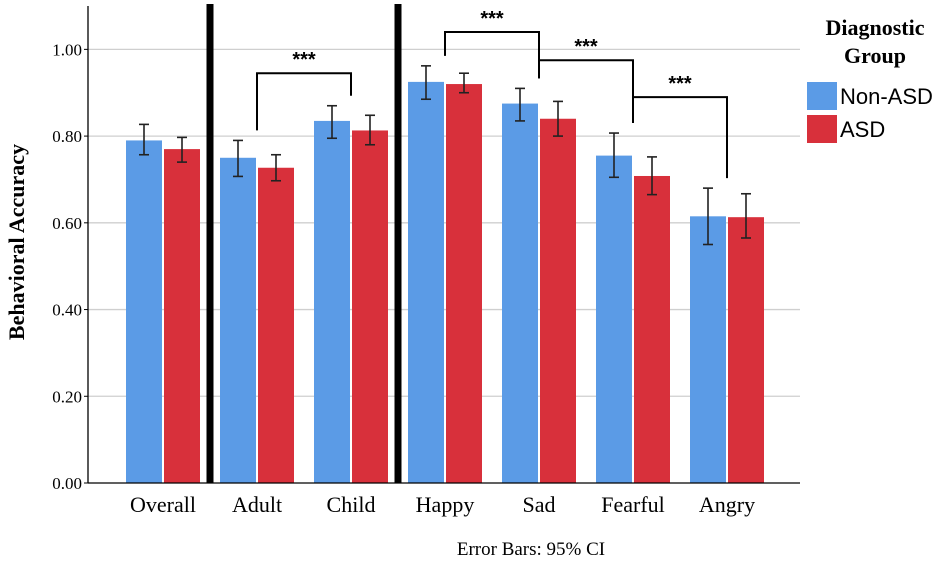 This screenshot has width=951, height=566. What do you see at coordinates (67, 223) in the screenshot?
I see `y-tick-label: 0.60` at bounding box center [67, 223].